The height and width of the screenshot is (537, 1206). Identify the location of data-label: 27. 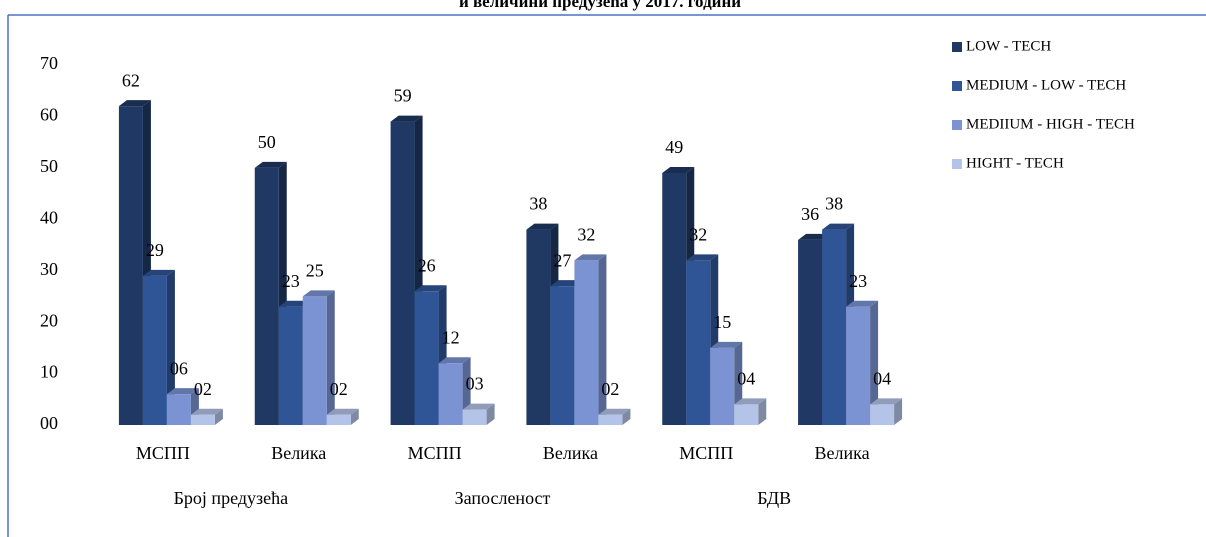
(562, 260).